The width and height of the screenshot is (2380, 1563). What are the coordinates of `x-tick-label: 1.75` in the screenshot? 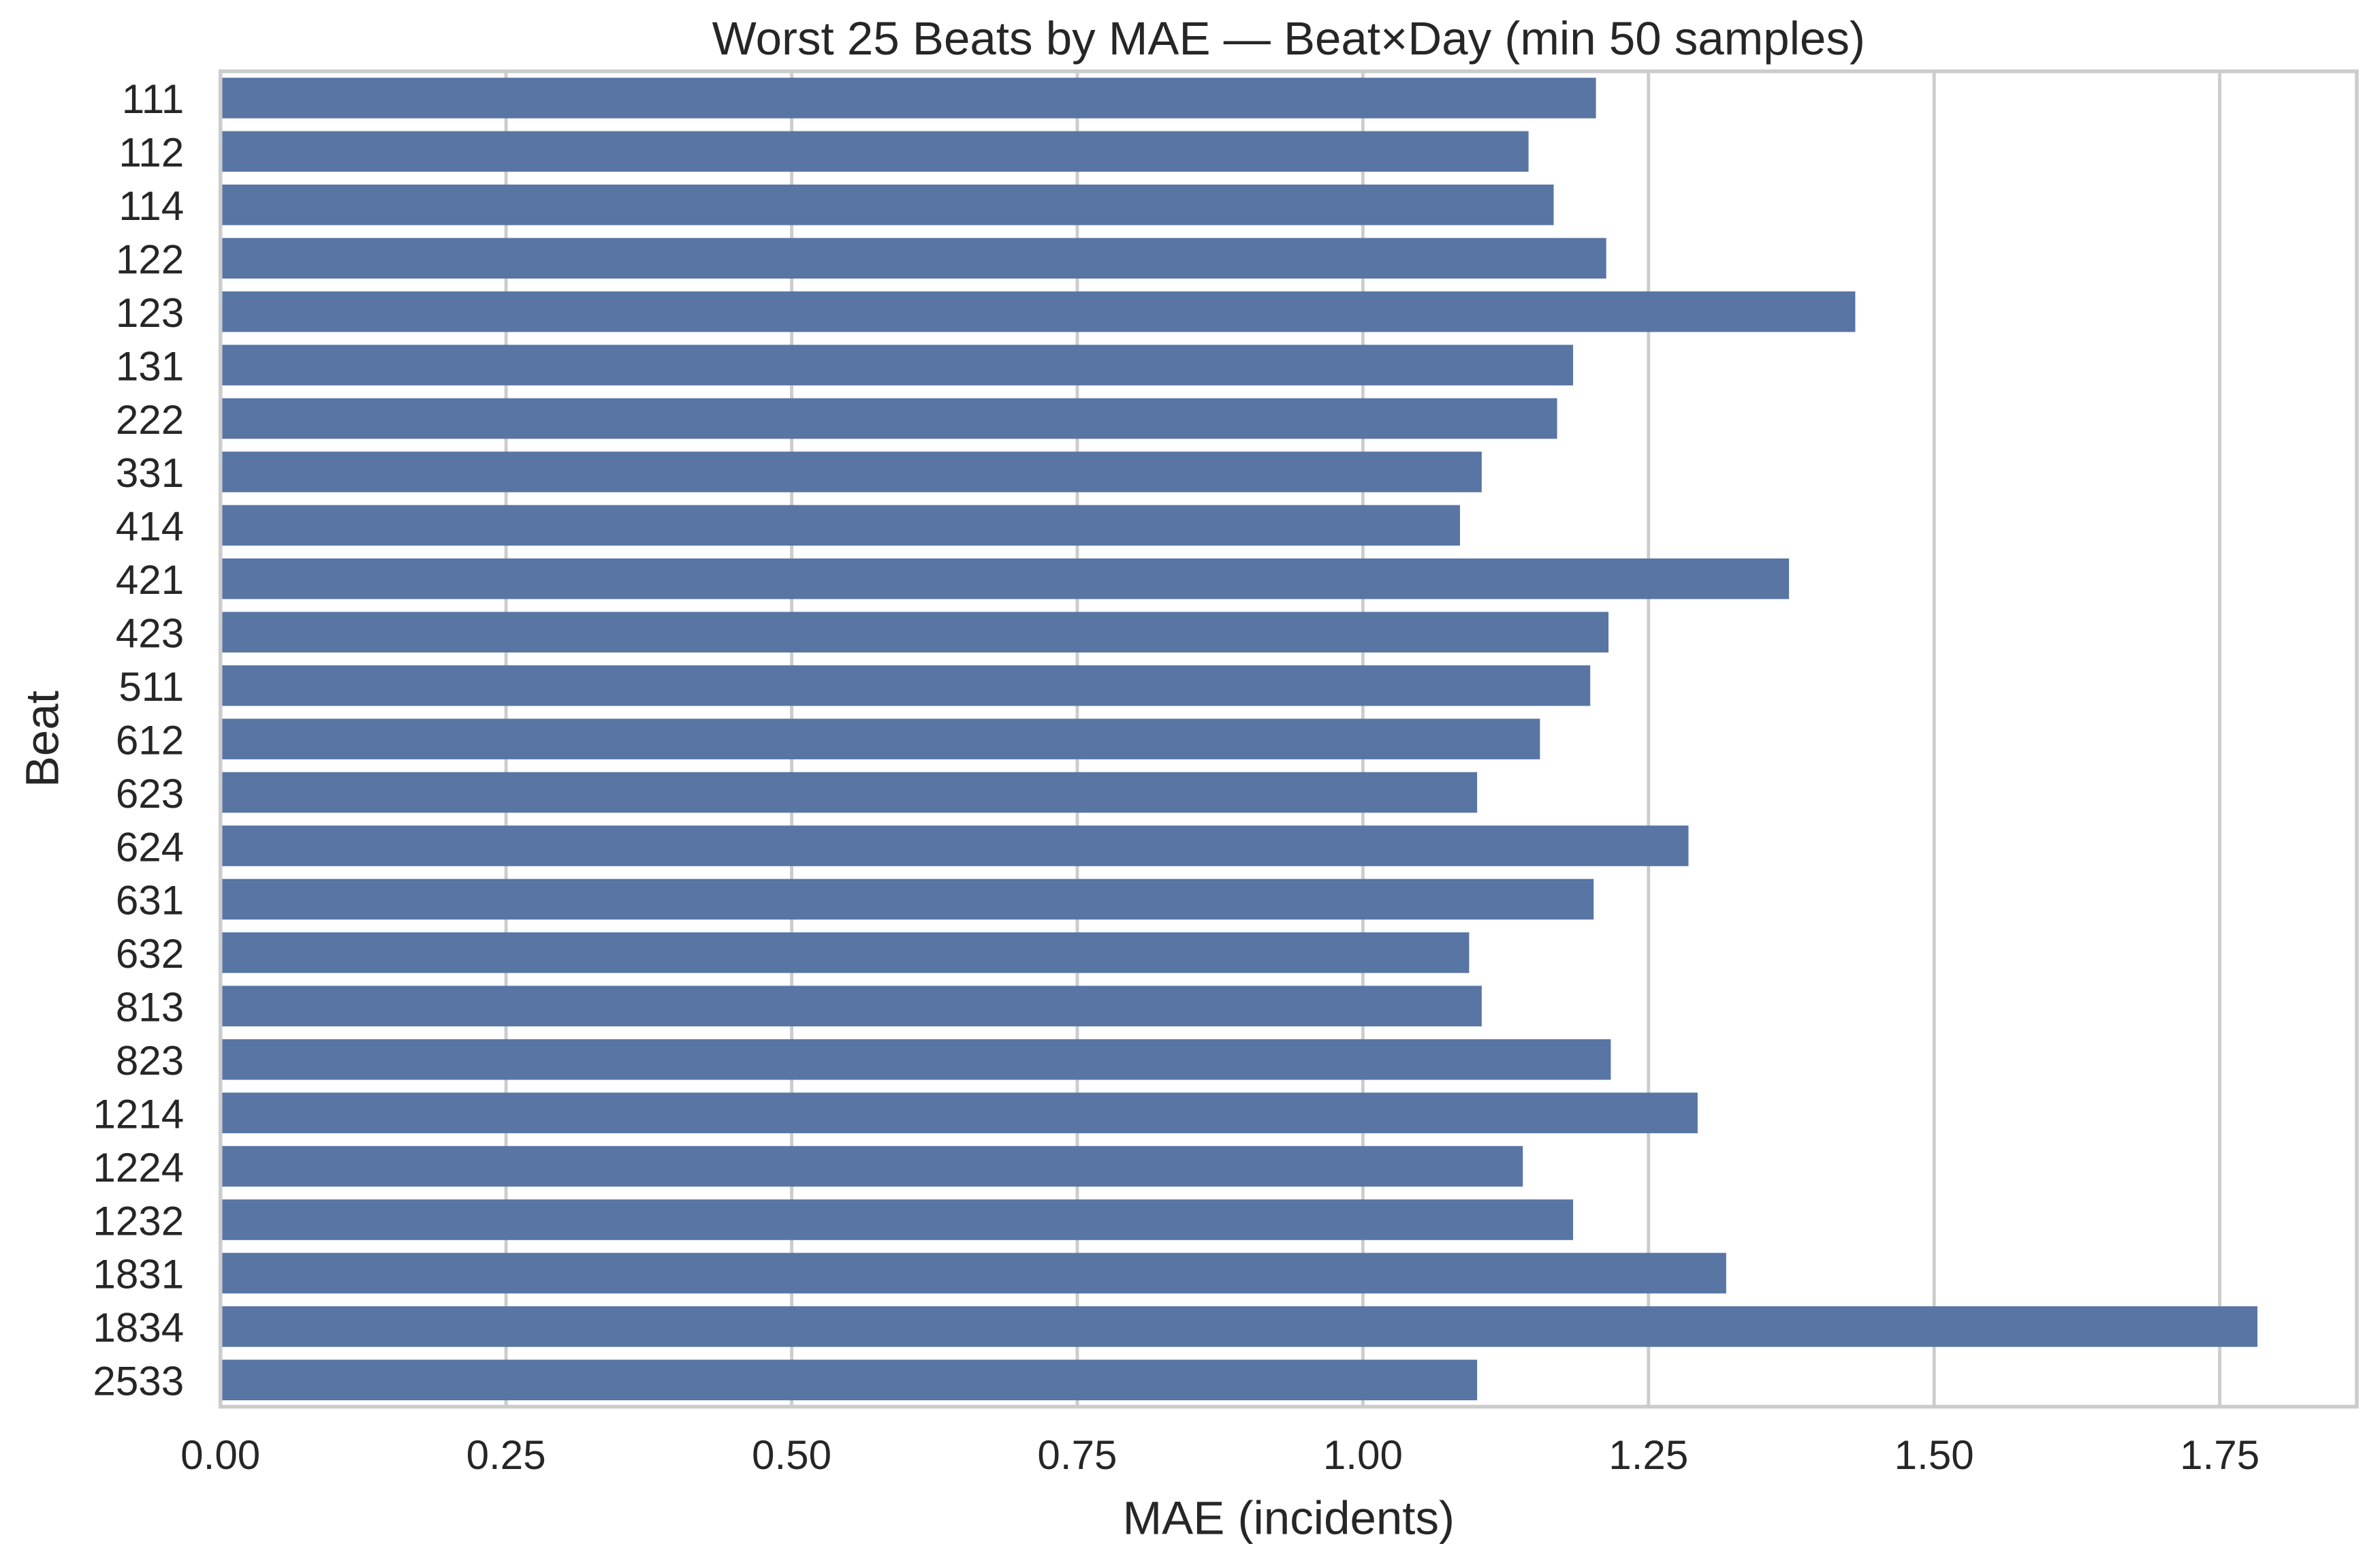 It's located at (2219, 1455).